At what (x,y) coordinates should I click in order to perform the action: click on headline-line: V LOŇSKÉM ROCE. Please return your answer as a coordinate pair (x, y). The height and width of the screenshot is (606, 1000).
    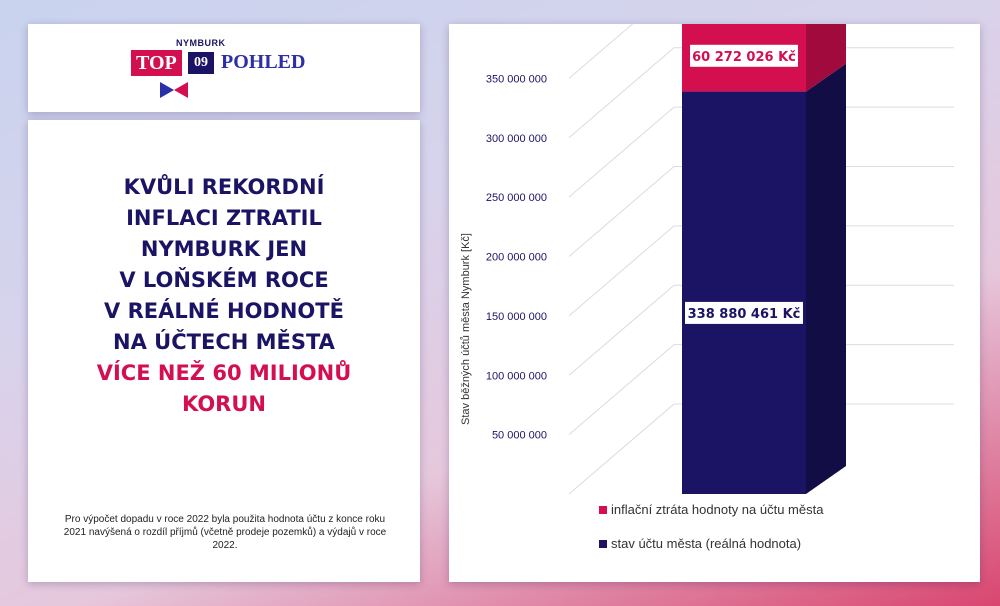
    Looking at the image, I should click on (224, 280).